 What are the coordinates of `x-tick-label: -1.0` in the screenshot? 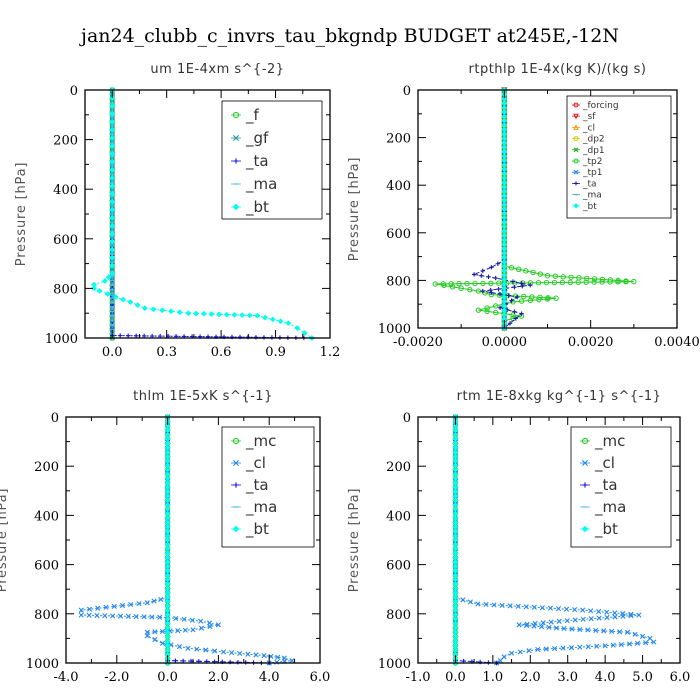 It's located at (417, 677).